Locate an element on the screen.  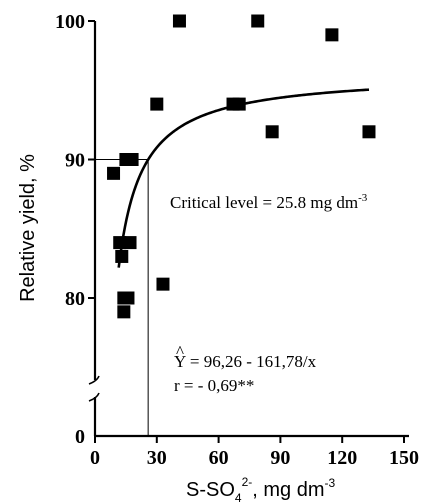
x-axis-title-tail-sup: -3 is located at coordinates (330, 483).